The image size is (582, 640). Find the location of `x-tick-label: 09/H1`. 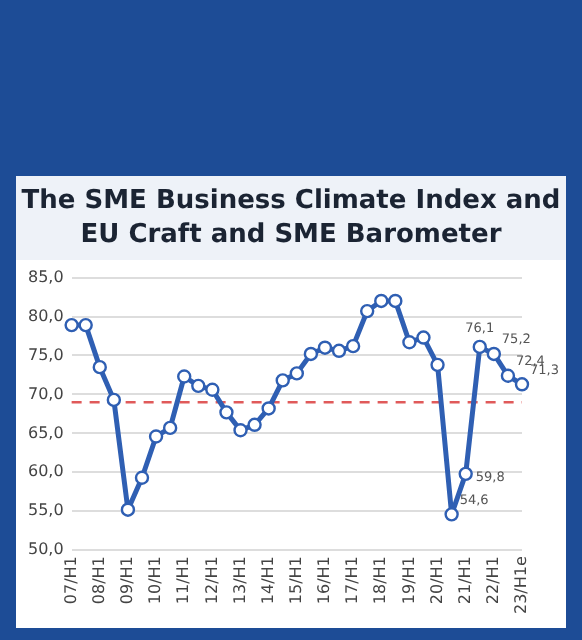

x-tick-label: 09/H1 is located at coordinates (127, 580).